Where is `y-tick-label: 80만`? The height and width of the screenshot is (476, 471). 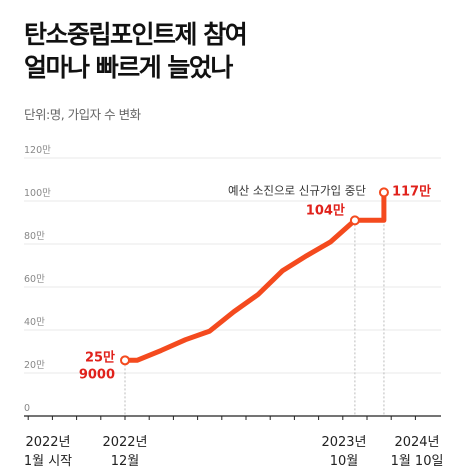 y-tick-label: 80만 is located at coordinates (34, 236).